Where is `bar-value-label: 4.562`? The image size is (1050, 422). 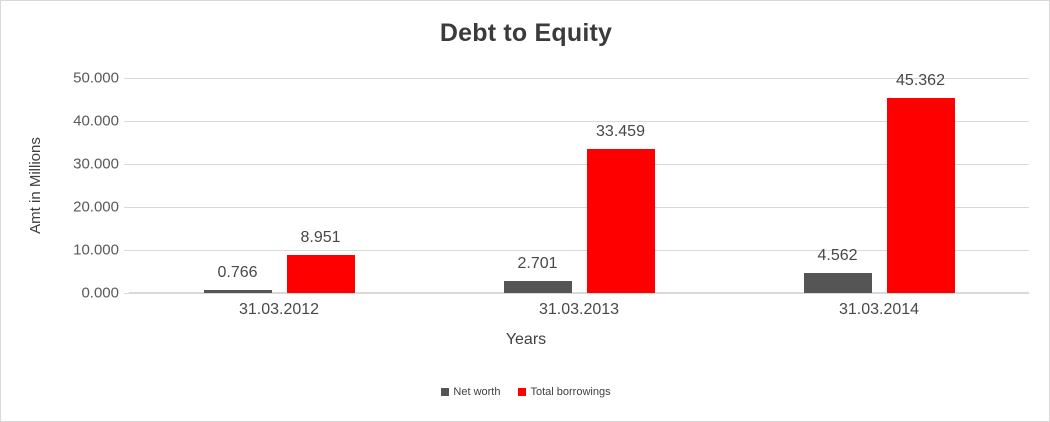 bar-value-label: 4.562 is located at coordinates (837, 256).